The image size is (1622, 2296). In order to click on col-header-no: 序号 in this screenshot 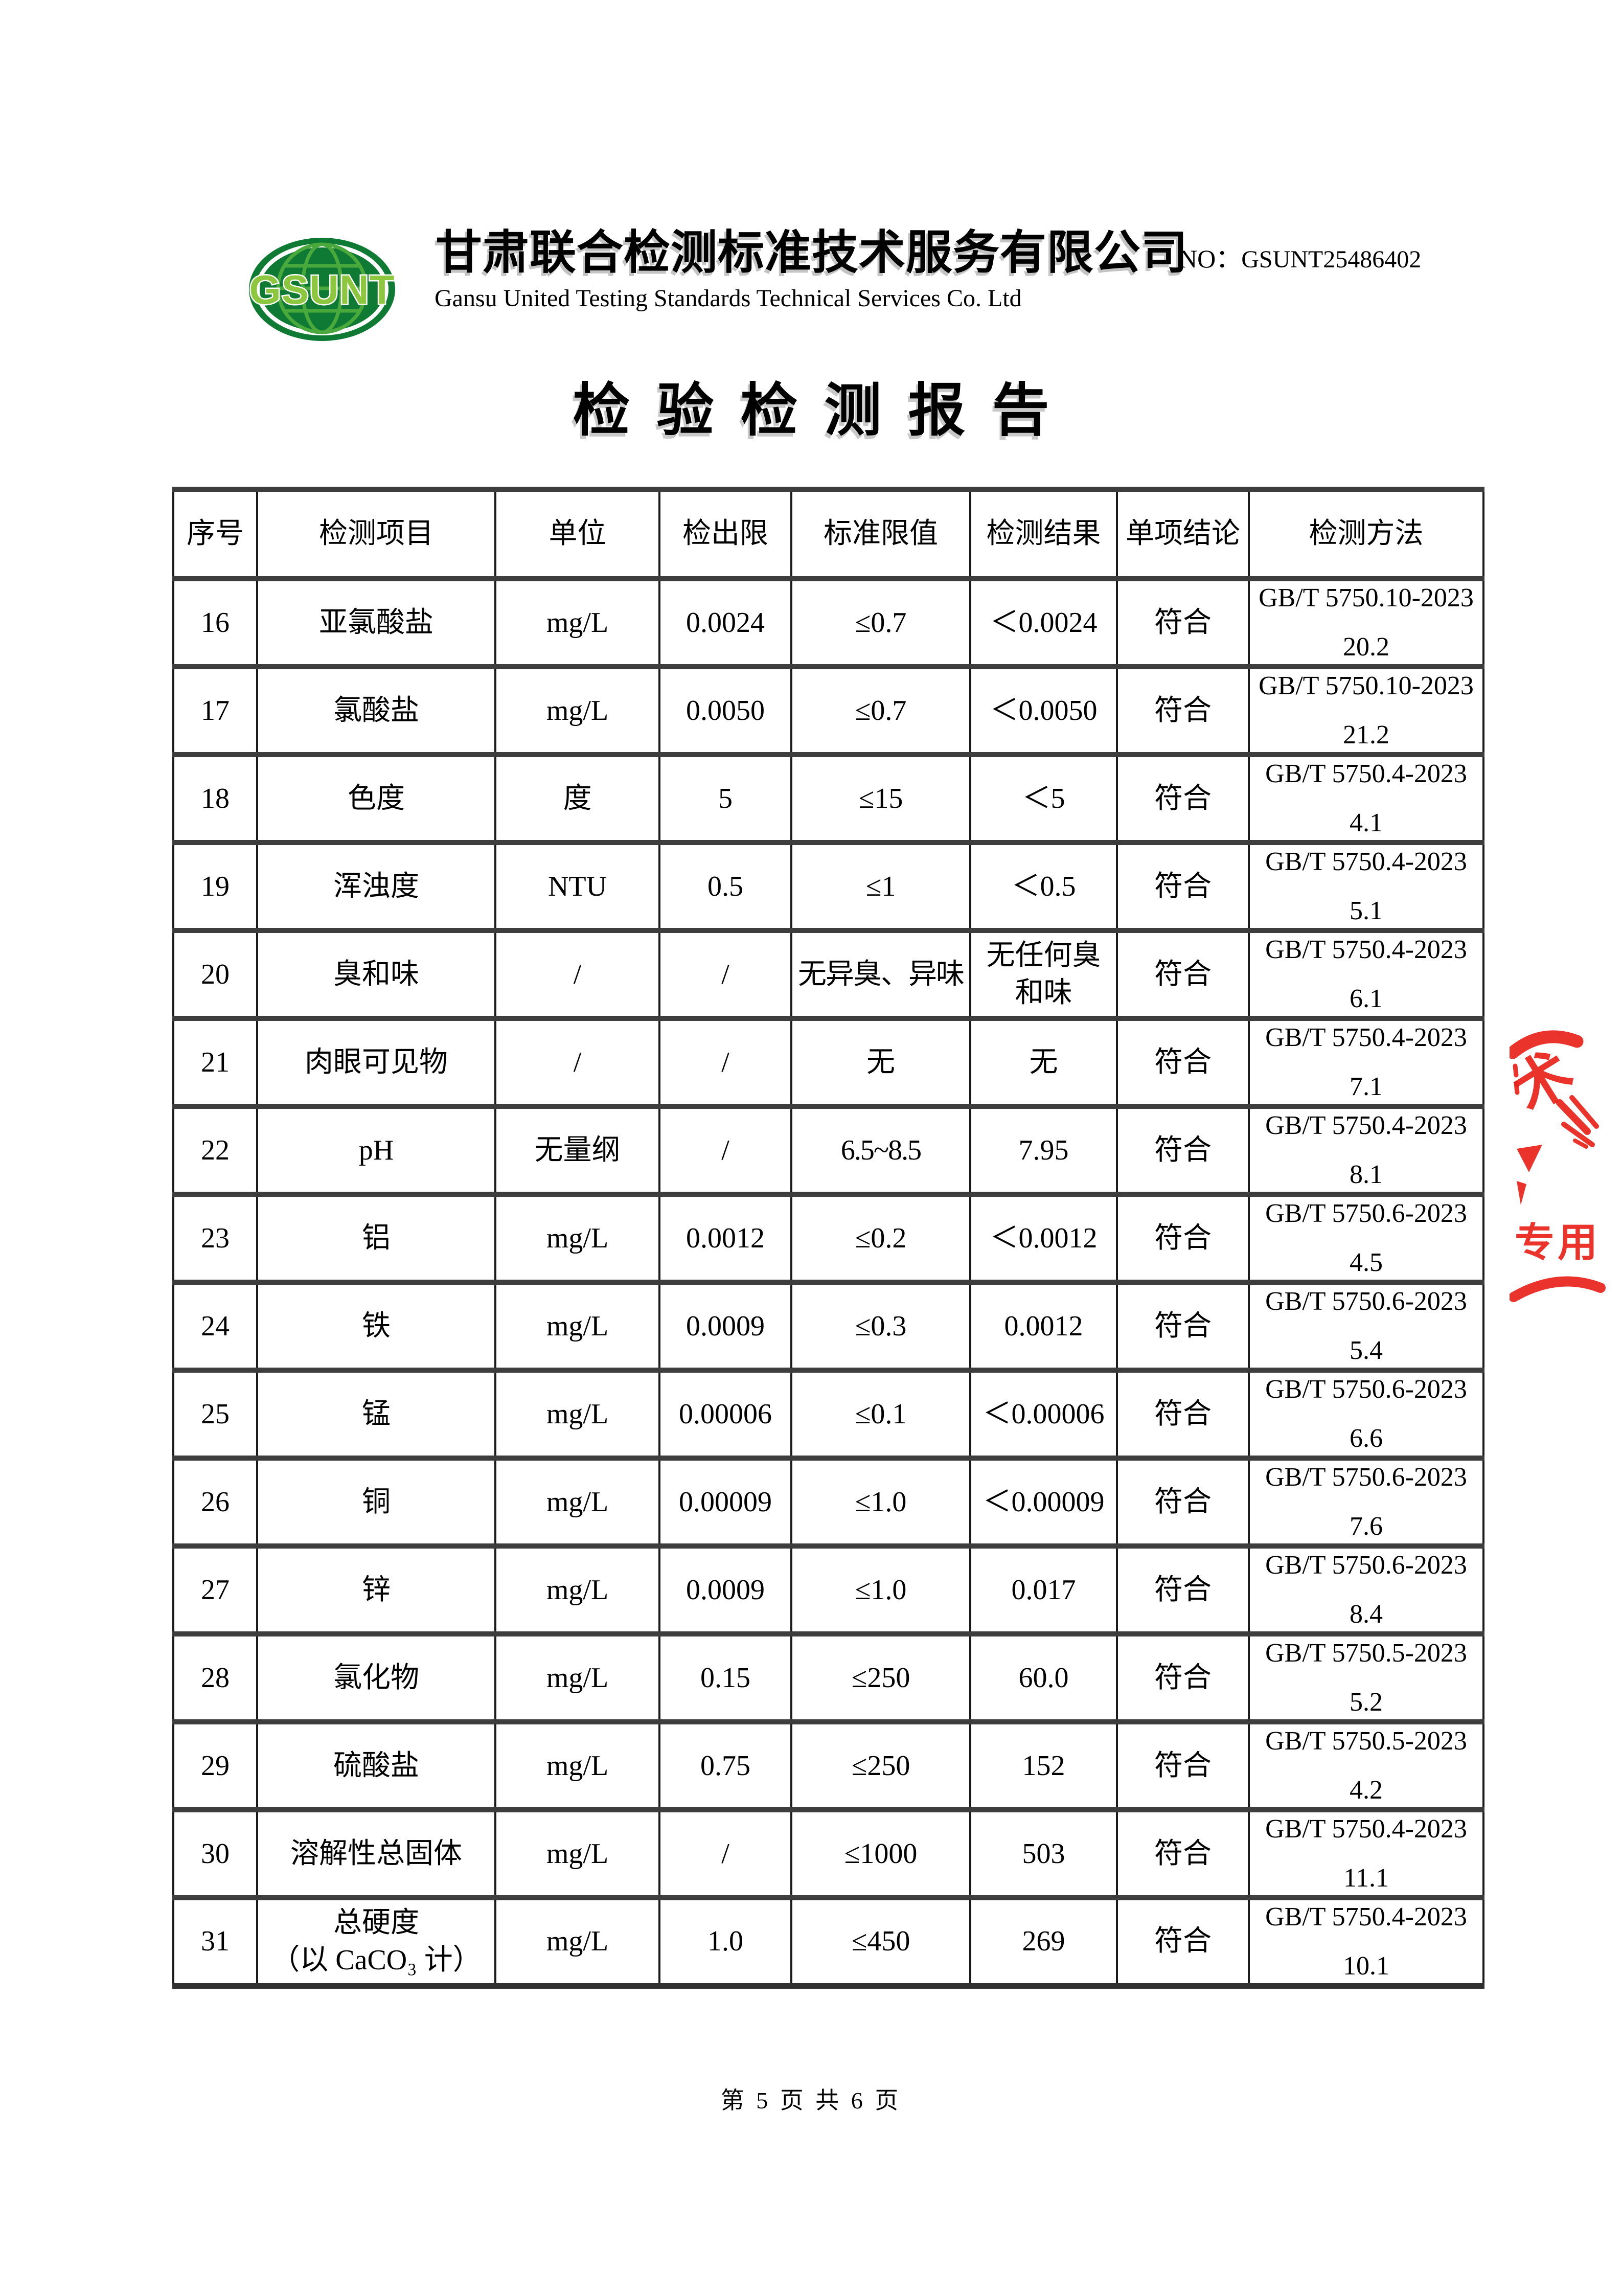, I will do `click(214, 533)`.